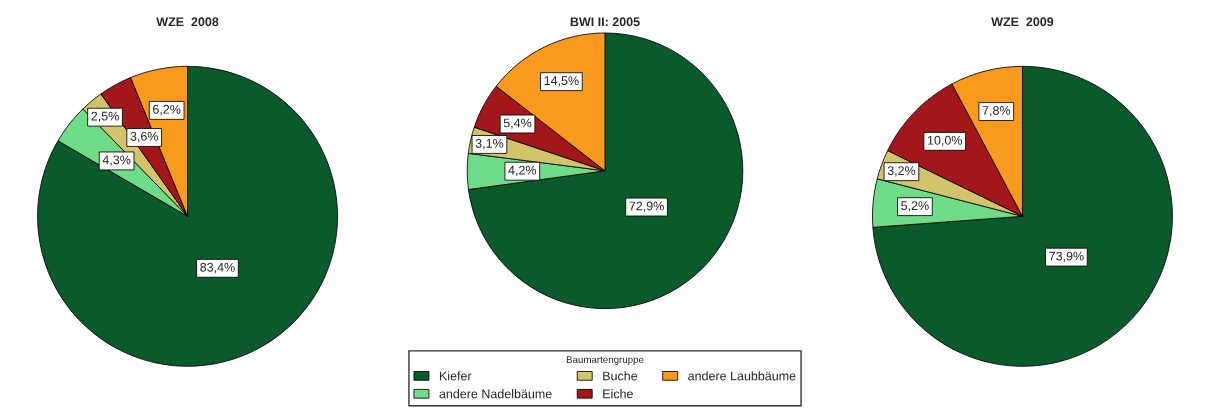  What do you see at coordinates (517, 123) in the screenshot?
I see `data-label: 5,4%` at bounding box center [517, 123].